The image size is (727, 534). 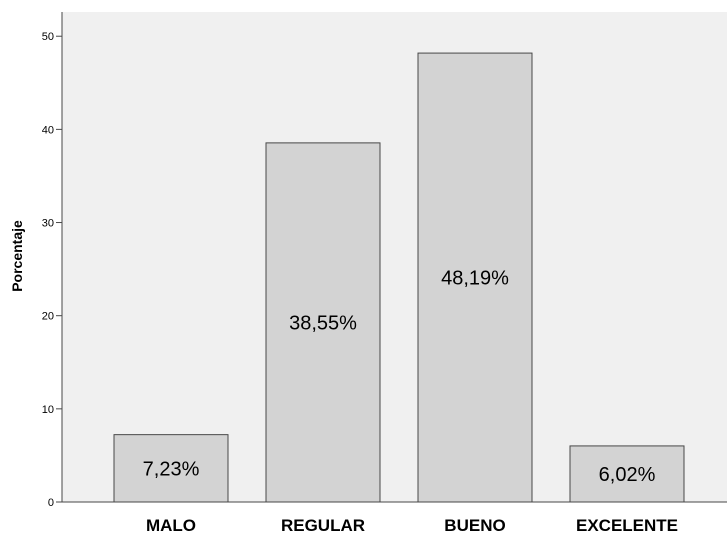 I want to click on y-axis-title: Porcentaje, so click(x=17, y=256).